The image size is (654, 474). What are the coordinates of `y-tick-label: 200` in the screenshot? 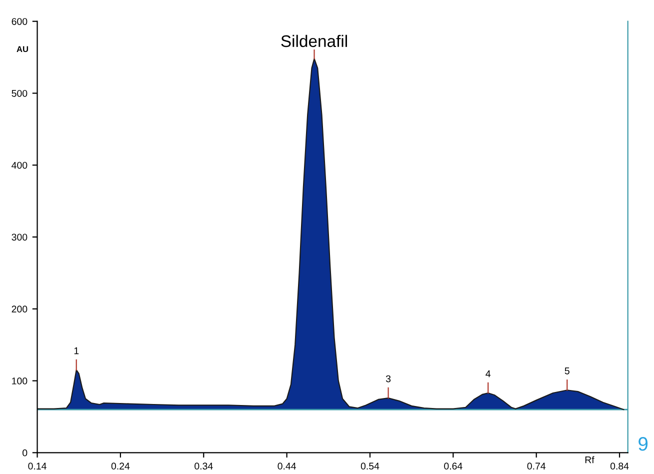 It's located at (20, 309).